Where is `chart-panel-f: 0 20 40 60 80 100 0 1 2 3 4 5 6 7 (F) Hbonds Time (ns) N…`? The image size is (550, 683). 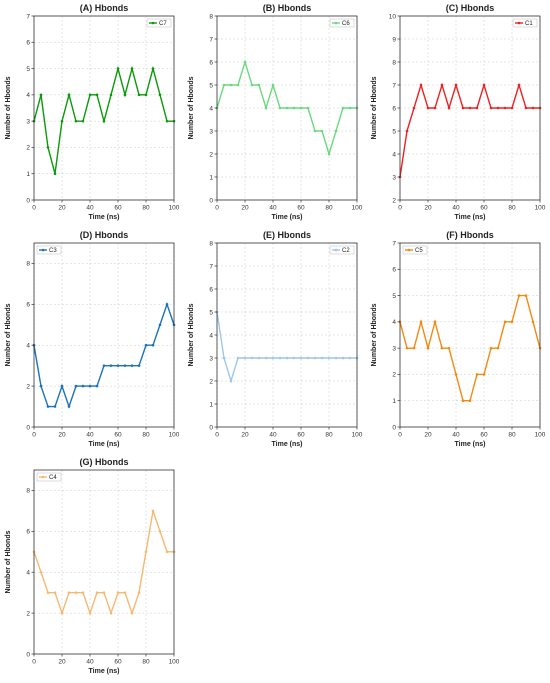
chart-panel-f: 0 20 40 60 80 100 0 1 2 3 4 5 6 7 (F) Hbonds Time (ns) N… is located at coordinates (457, 340).